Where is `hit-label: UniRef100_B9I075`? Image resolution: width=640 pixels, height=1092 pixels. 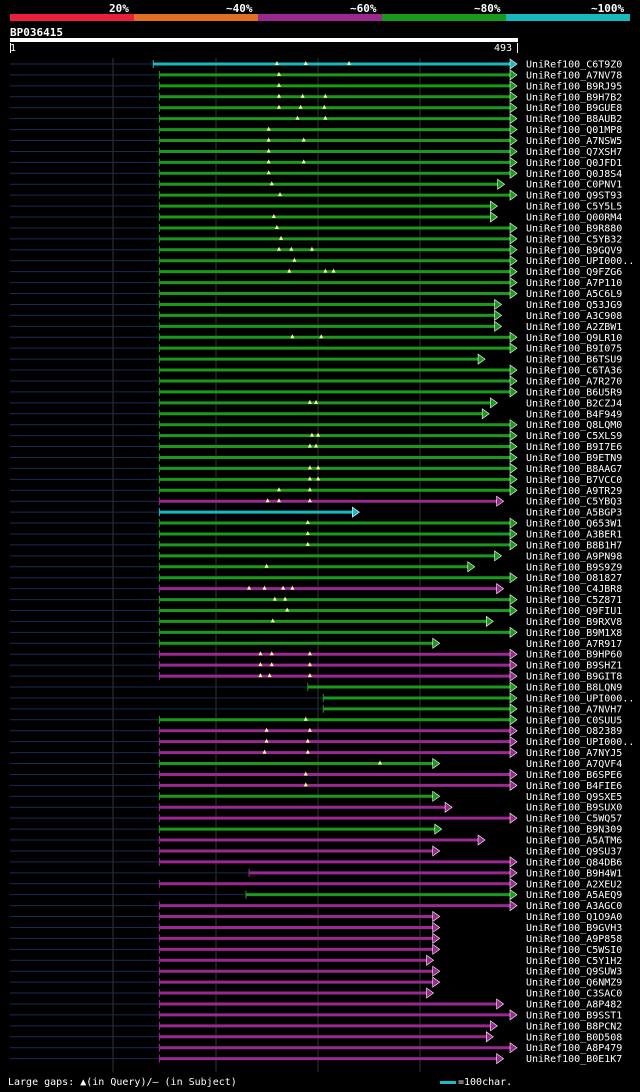
hit-label: UniRef100_B9I075 is located at coordinates (574, 349).